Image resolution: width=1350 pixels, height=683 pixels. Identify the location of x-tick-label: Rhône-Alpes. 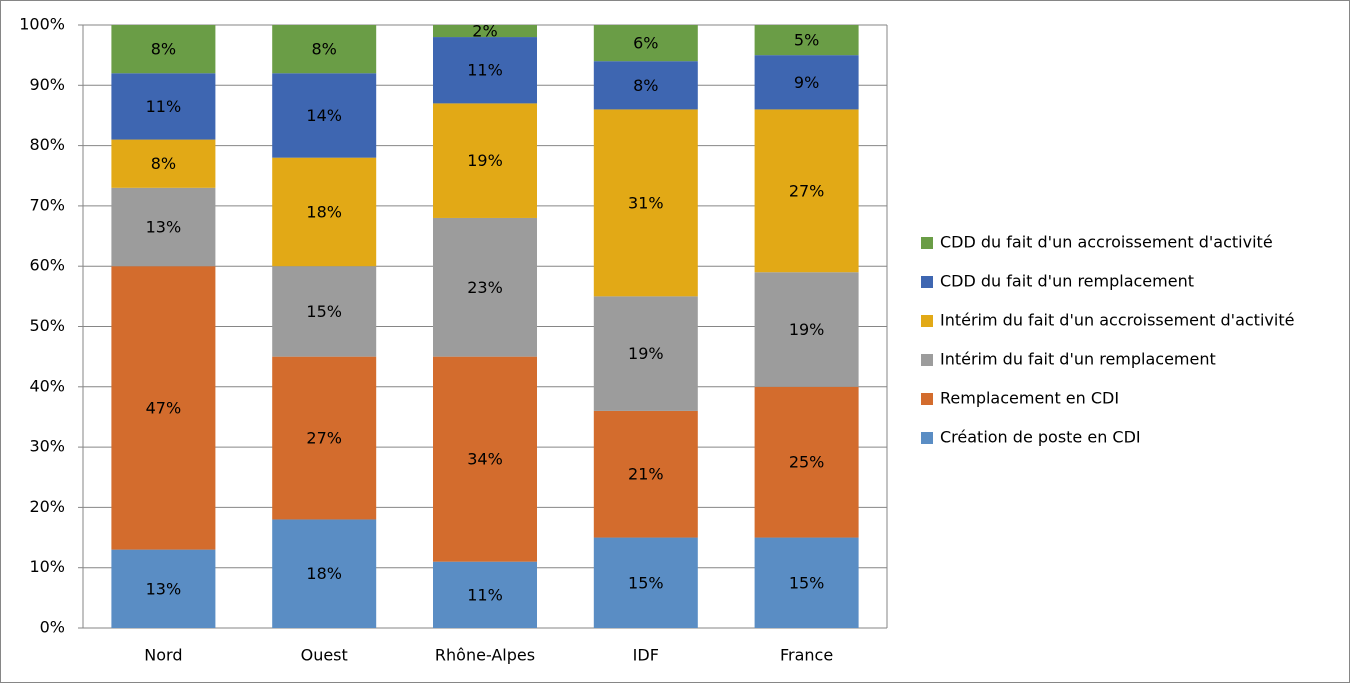
(485, 655).